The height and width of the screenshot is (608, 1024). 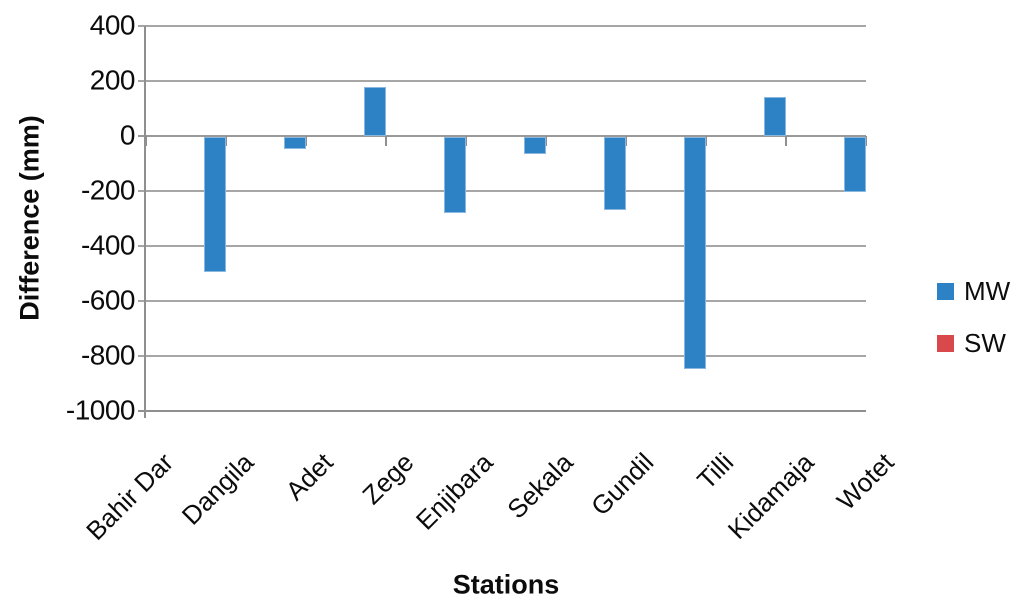 I want to click on y-tick-label--1000: -1000, so click(x=100, y=410).